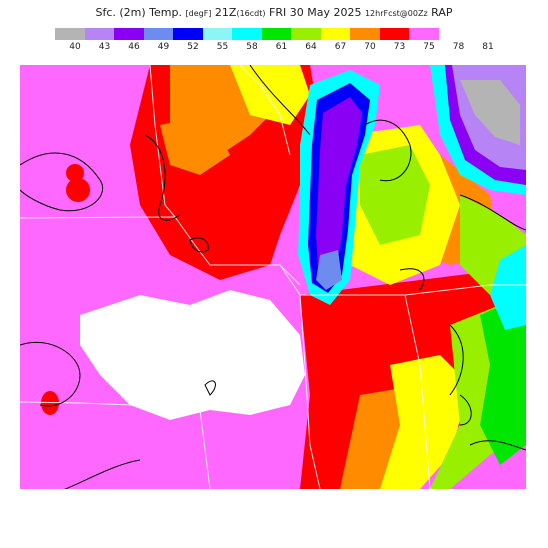 The height and width of the screenshot is (548, 548). I want to click on legend-tick-label: 46, so click(134, 47).